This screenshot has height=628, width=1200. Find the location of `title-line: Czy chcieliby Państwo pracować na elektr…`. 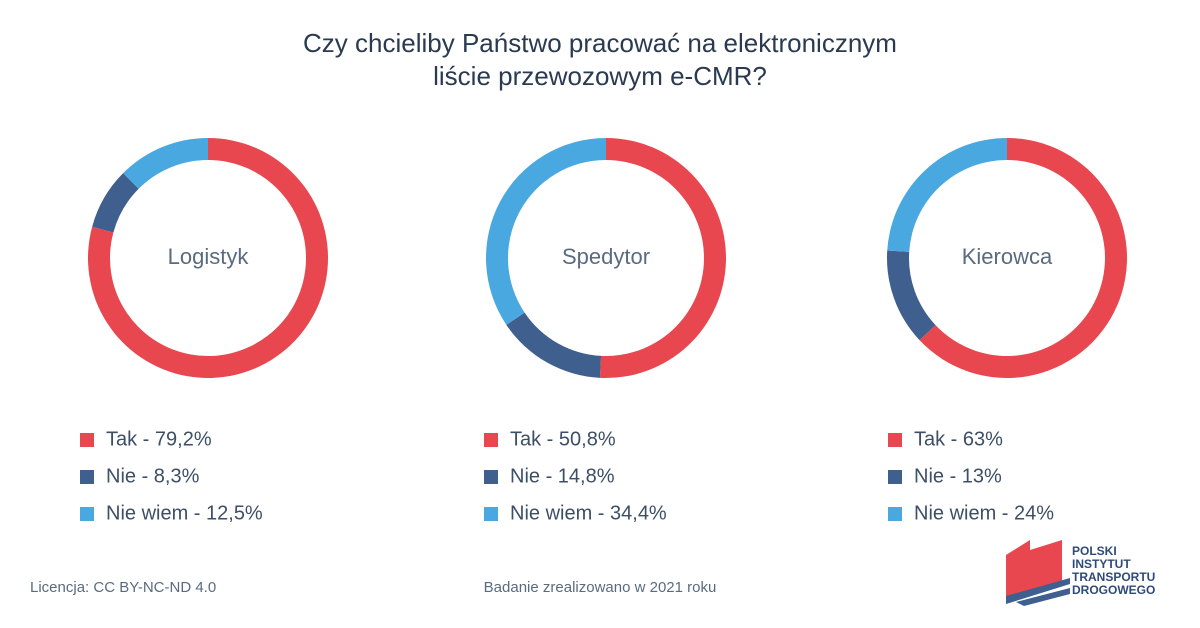

title-line: Czy chcieliby Państwo pracować na elektr… is located at coordinates (600, 43).